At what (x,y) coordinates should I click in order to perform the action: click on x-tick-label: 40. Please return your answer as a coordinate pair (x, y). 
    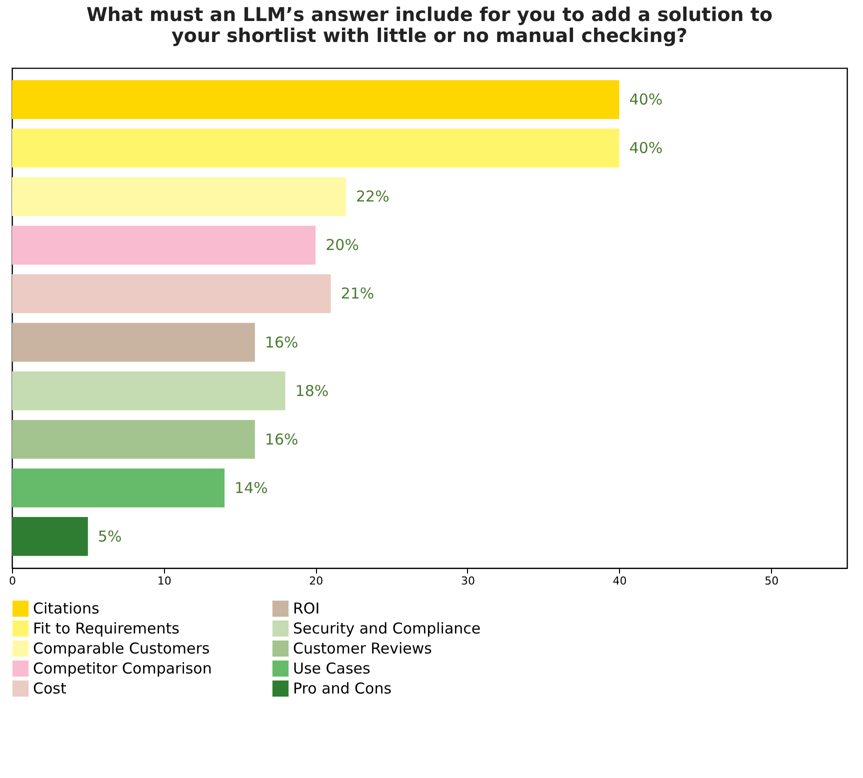
    Looking at the image, I should click on (619, 581).